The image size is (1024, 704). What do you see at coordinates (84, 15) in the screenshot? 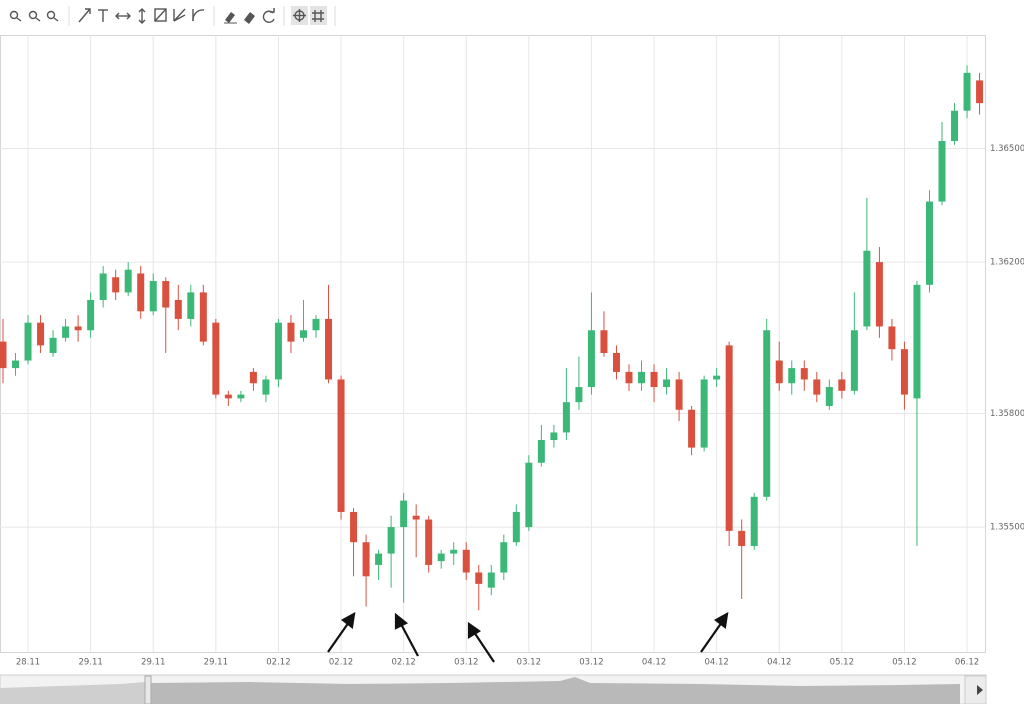
I see `trend-line-tool` at bounding box center [84, 15].